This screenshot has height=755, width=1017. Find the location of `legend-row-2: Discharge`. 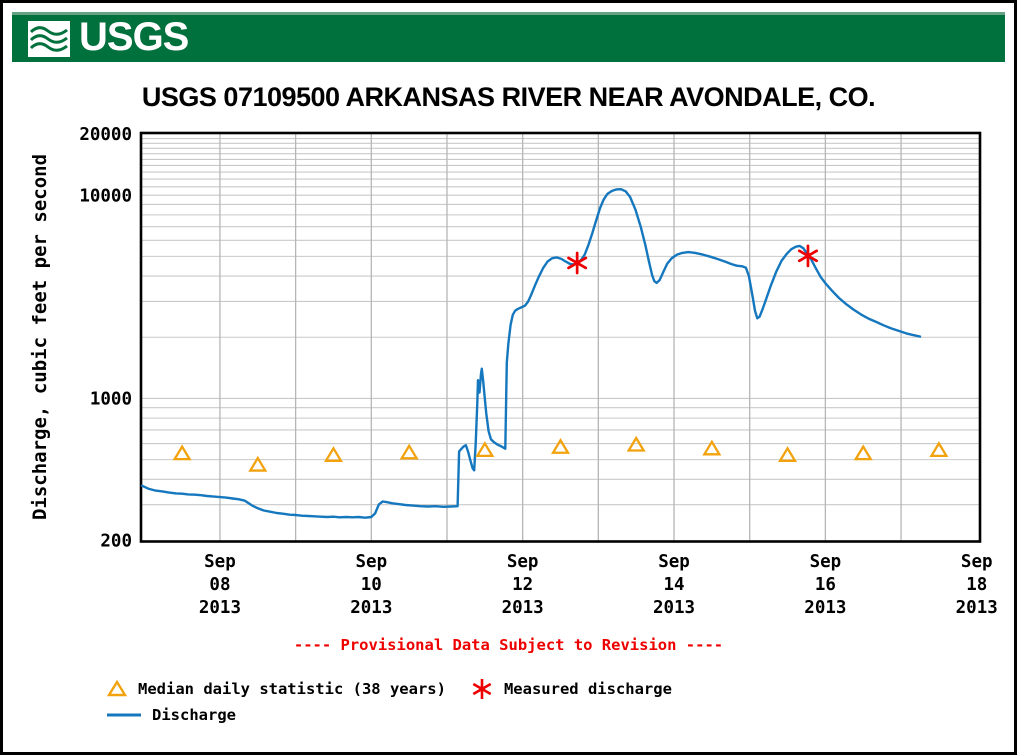

legend-row-2: Discharge is located at coordinates (171, 715).